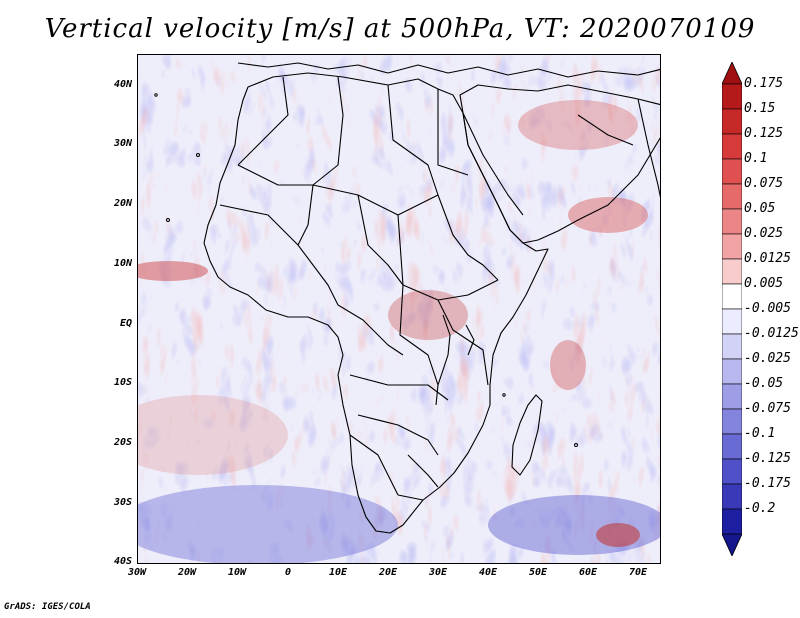 This screenshot has height=618, width=800. I want to click on lat-label: 10N, so click(122, 263).